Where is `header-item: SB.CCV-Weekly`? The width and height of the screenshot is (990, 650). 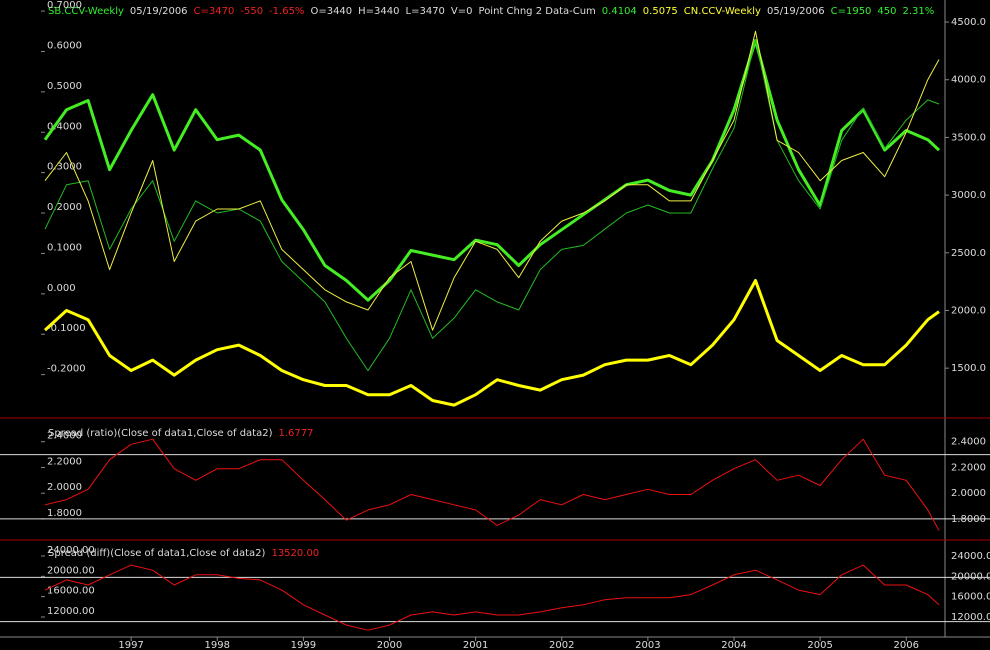
header-item: SB.CCV-Weekly is located at coordinates (86, 11).